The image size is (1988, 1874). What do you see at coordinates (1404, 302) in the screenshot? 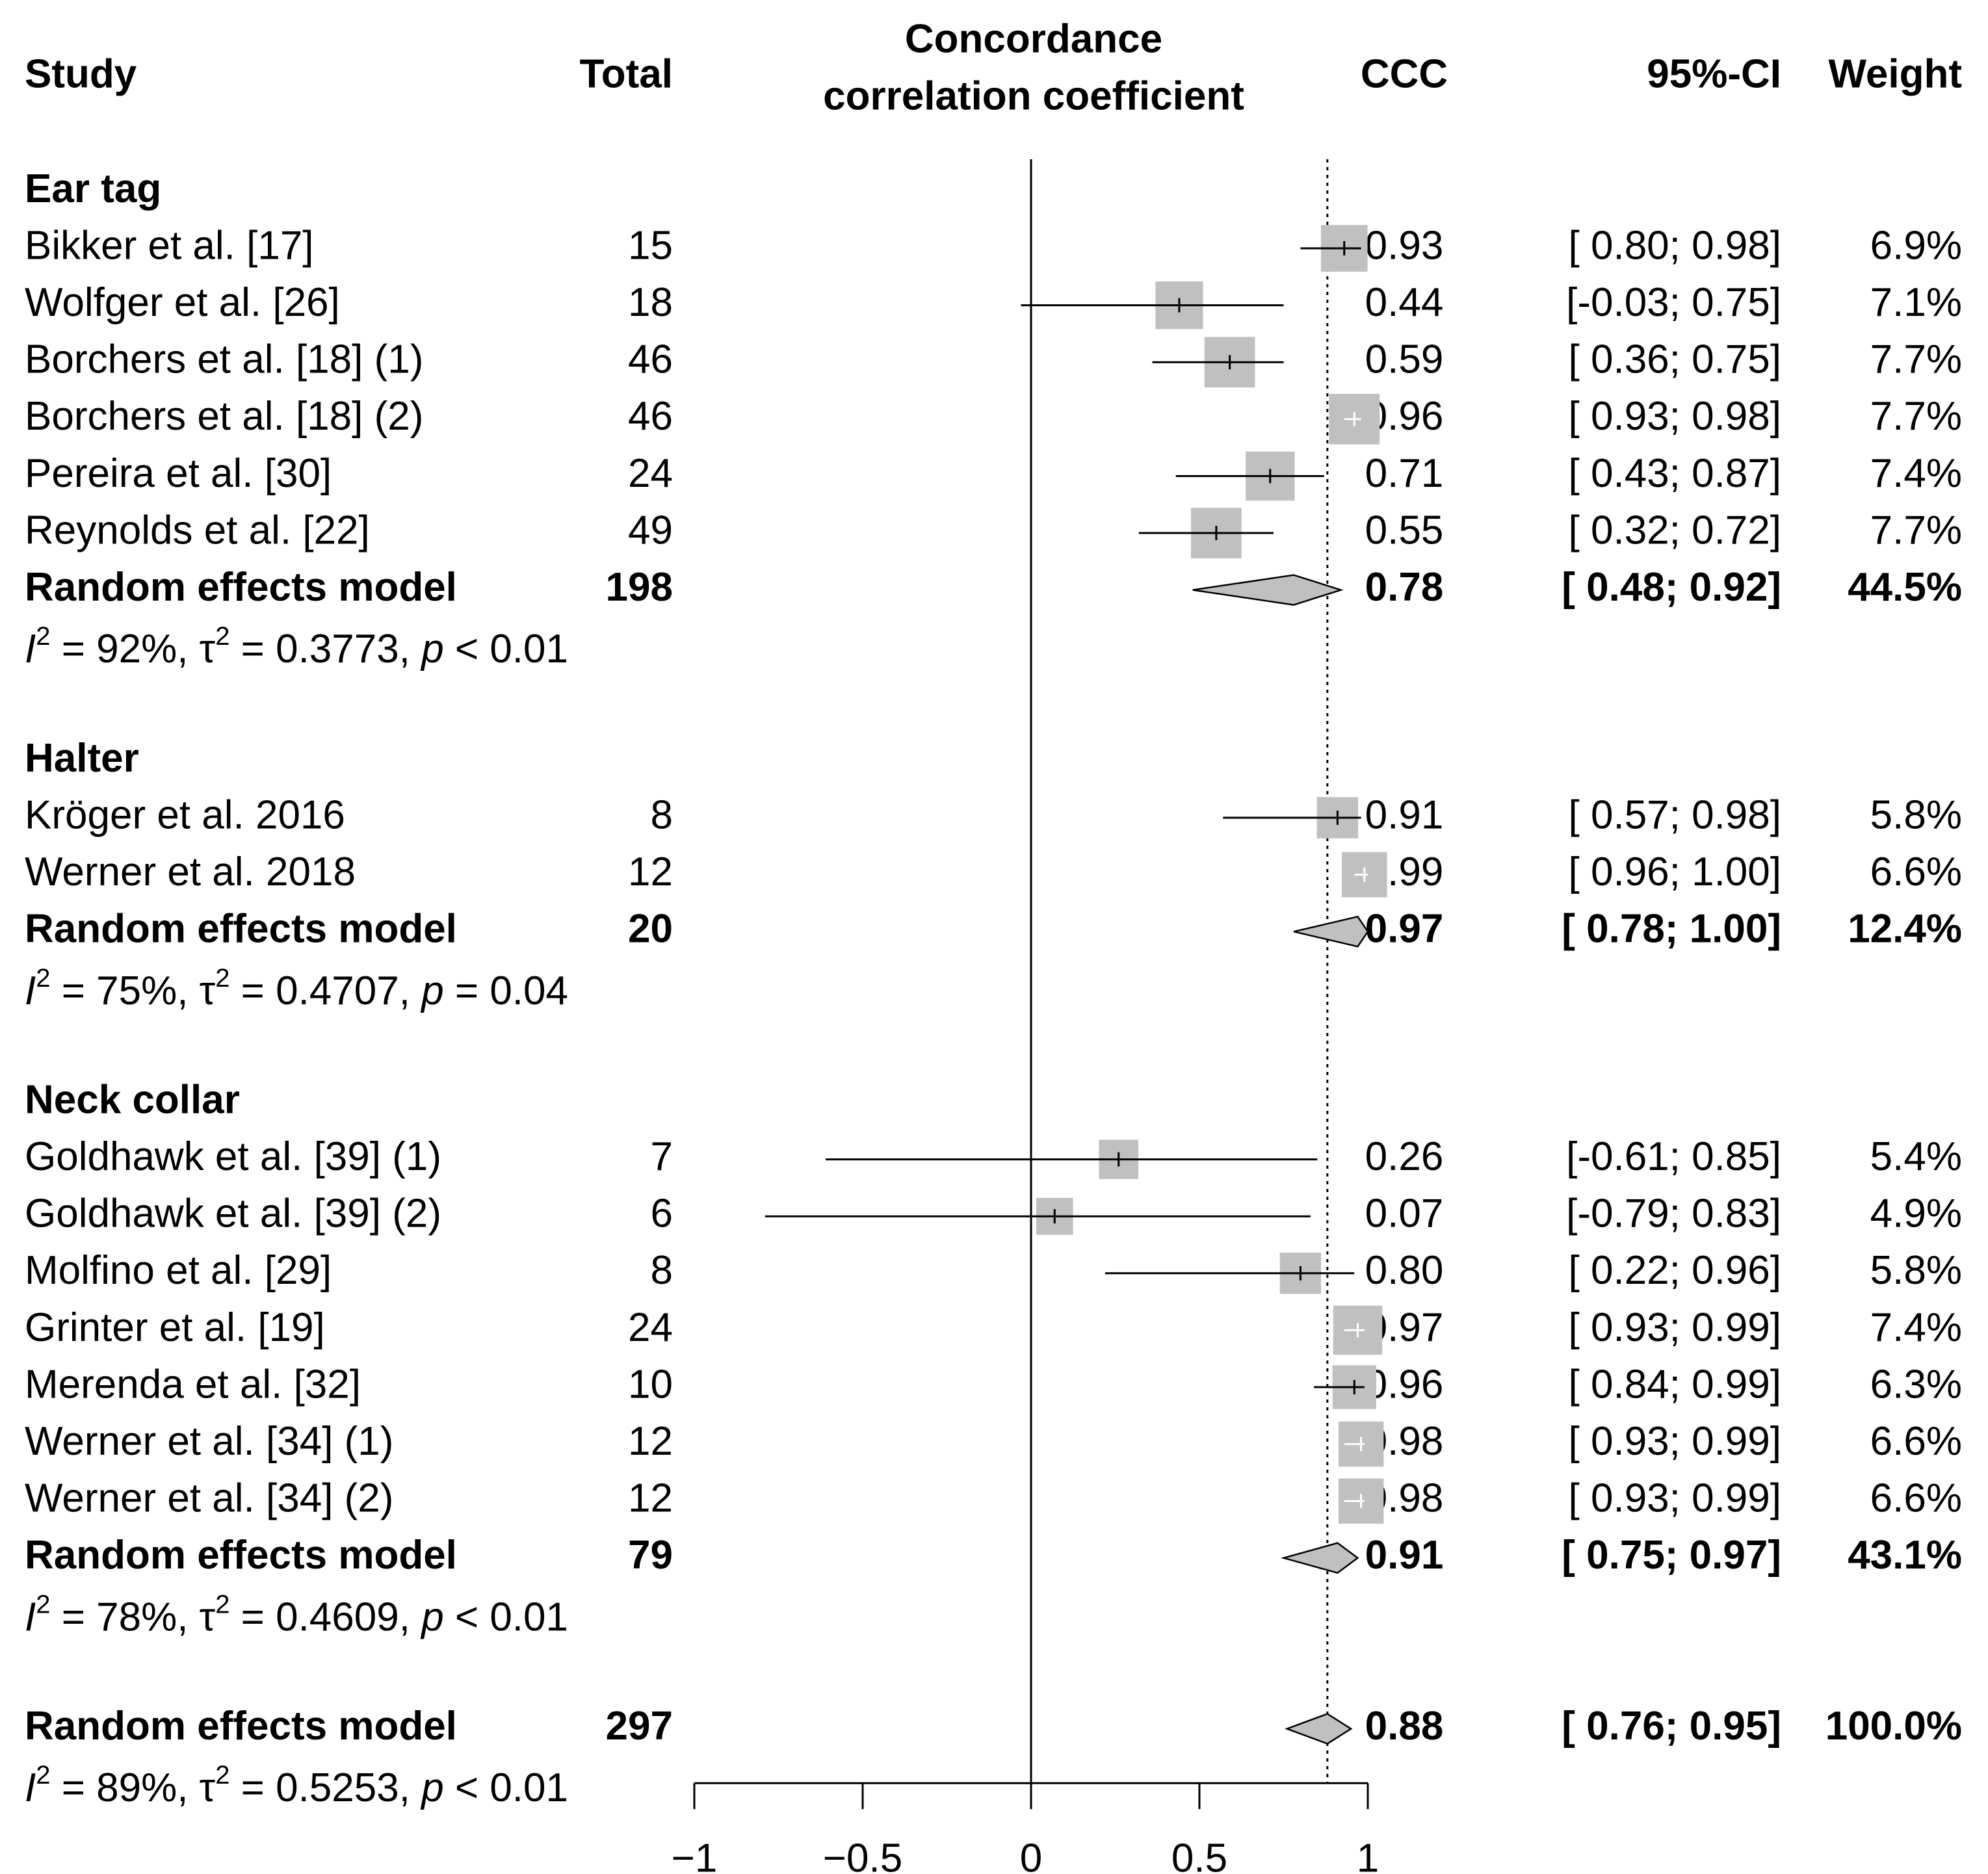
I see `study-ccc: 0.44` at bounding box center [1404, 302].